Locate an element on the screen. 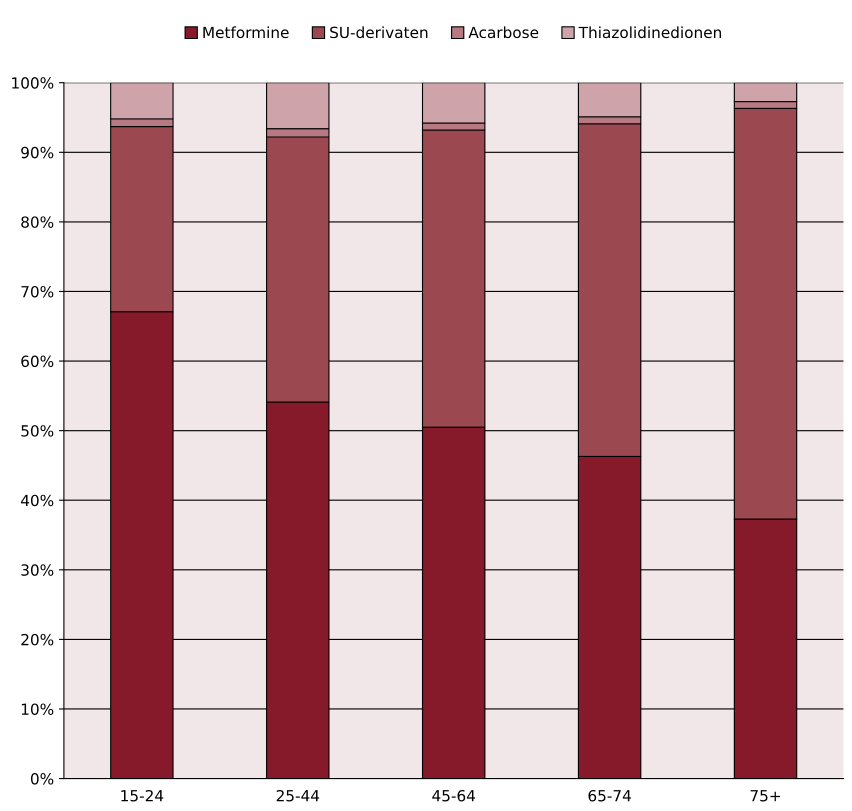 This screenshot has height=811, width=852. y-tick-label: 10% is located at coordinates (38, 709).